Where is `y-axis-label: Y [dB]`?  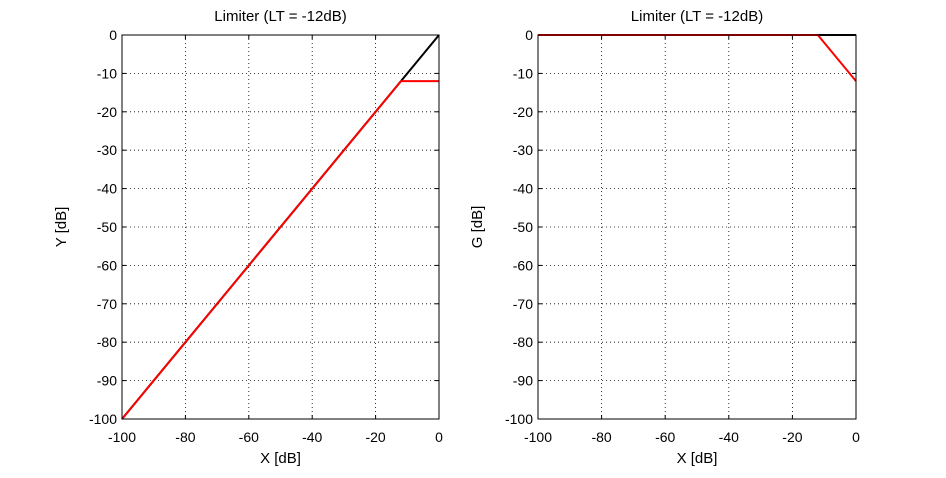
y-axis-label: Y [dB] is located at coordinates (61, 227).